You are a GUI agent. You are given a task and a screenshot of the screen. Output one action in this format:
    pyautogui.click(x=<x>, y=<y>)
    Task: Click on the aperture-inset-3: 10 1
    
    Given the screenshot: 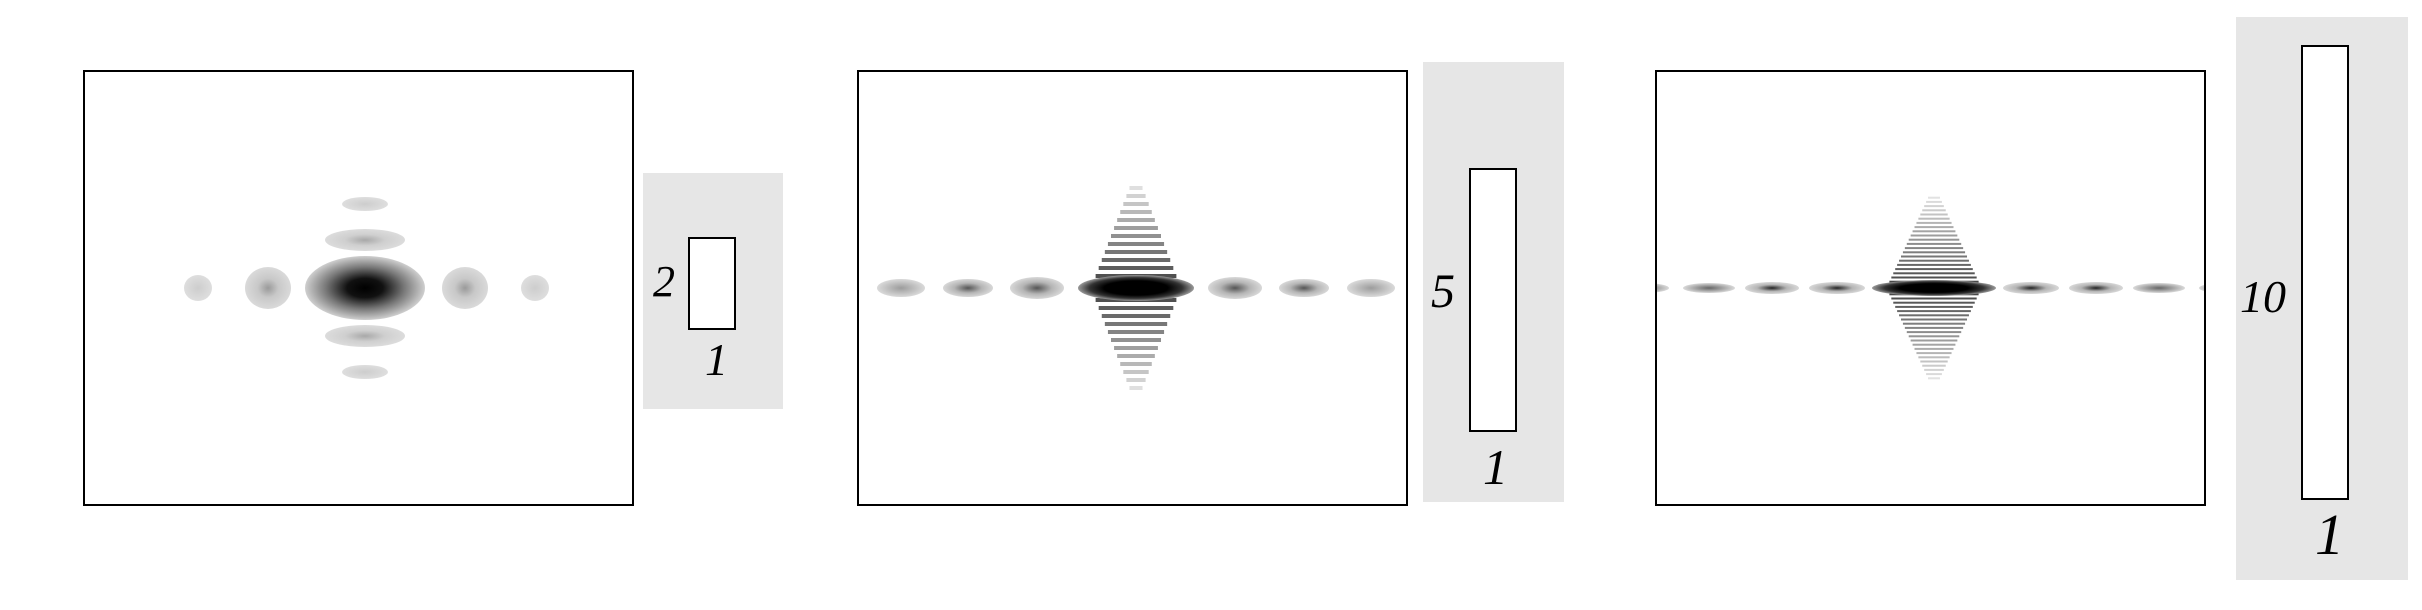 What is the action you would take?
    pyautogui.click(x=2322, y=298)
    